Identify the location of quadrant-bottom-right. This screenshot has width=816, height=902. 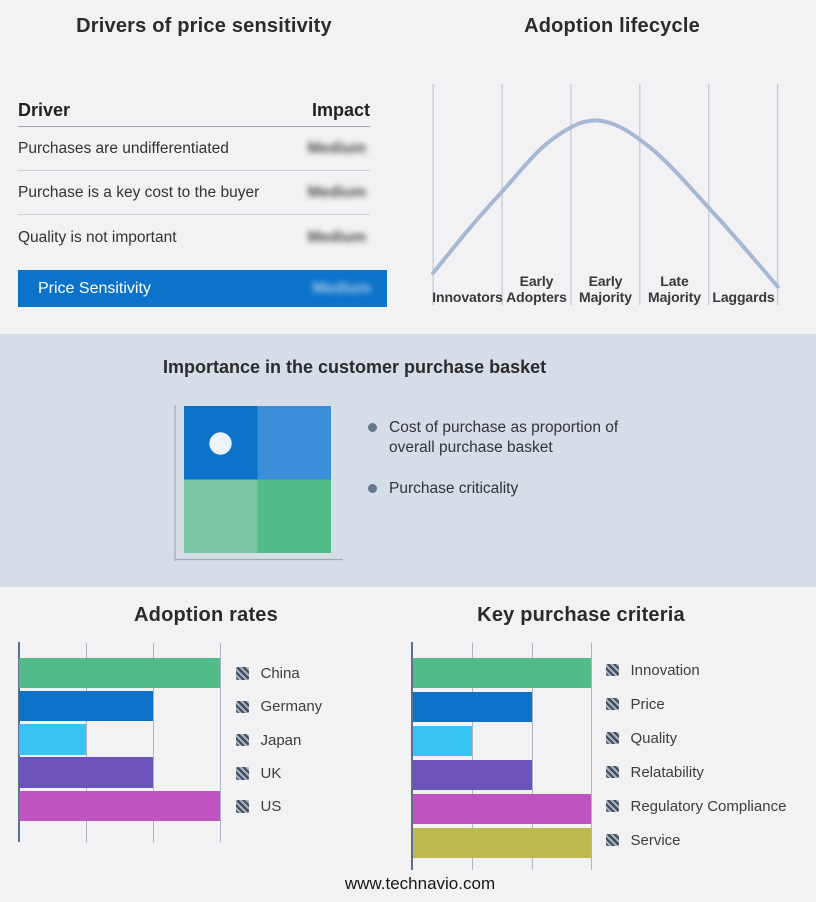
(294, 516).